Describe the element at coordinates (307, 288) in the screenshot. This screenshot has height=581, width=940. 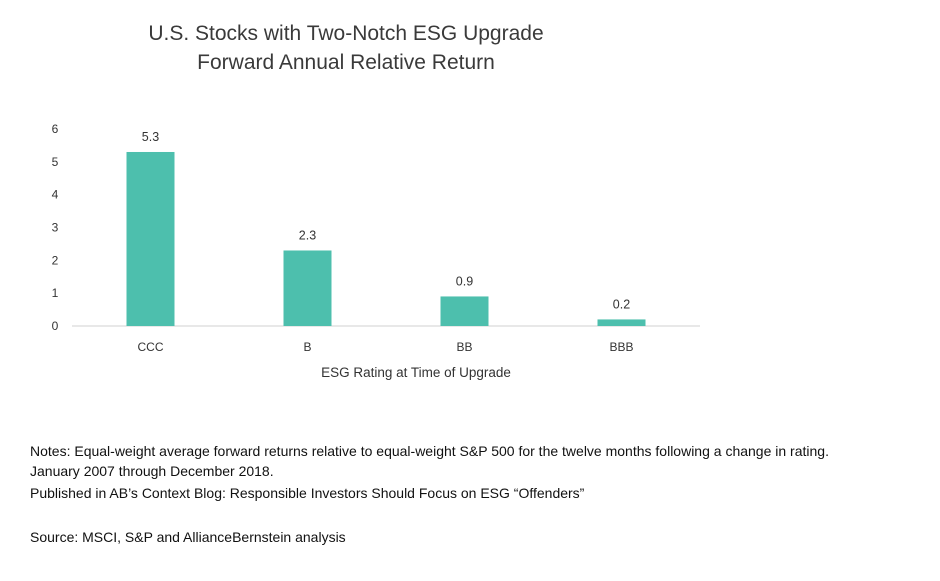
I see `bar-b` at that location.